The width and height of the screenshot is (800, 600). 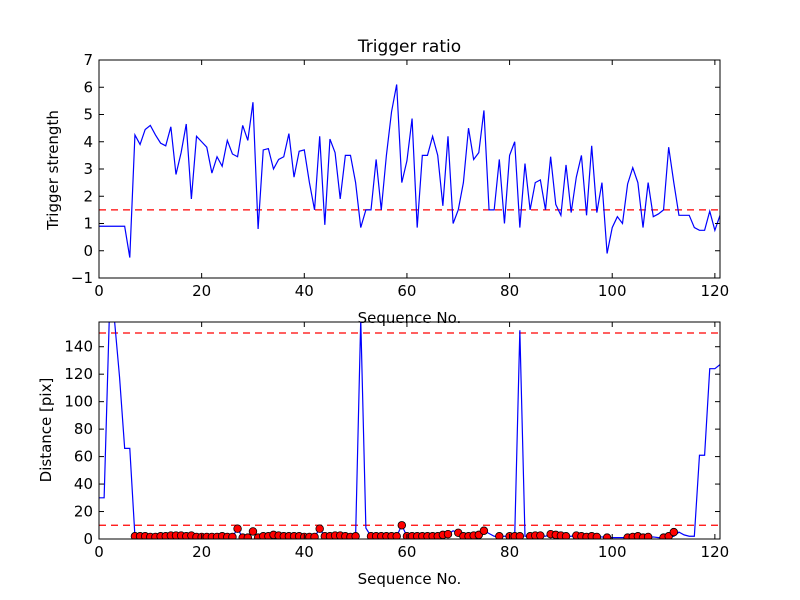 I want to click on bottom-ytick-label: 80, so click(x=83, y=429).